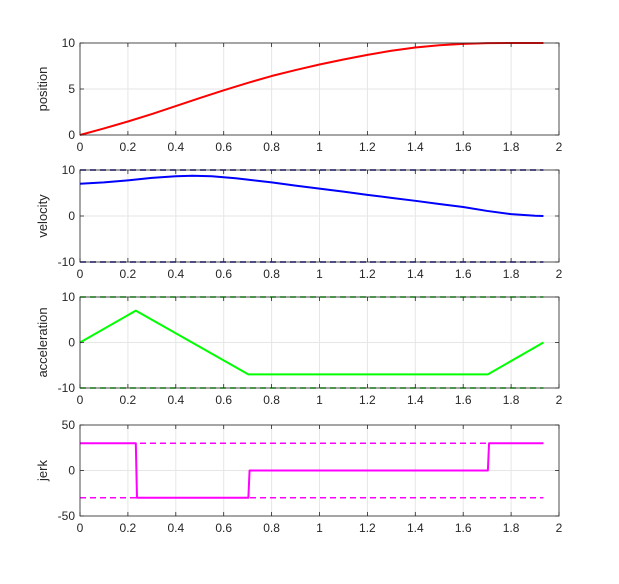  What do you see at coordinates (42, 342) in the screenshot?
I see `y-axis-label: acceleration` at bounding box center [42, 342].